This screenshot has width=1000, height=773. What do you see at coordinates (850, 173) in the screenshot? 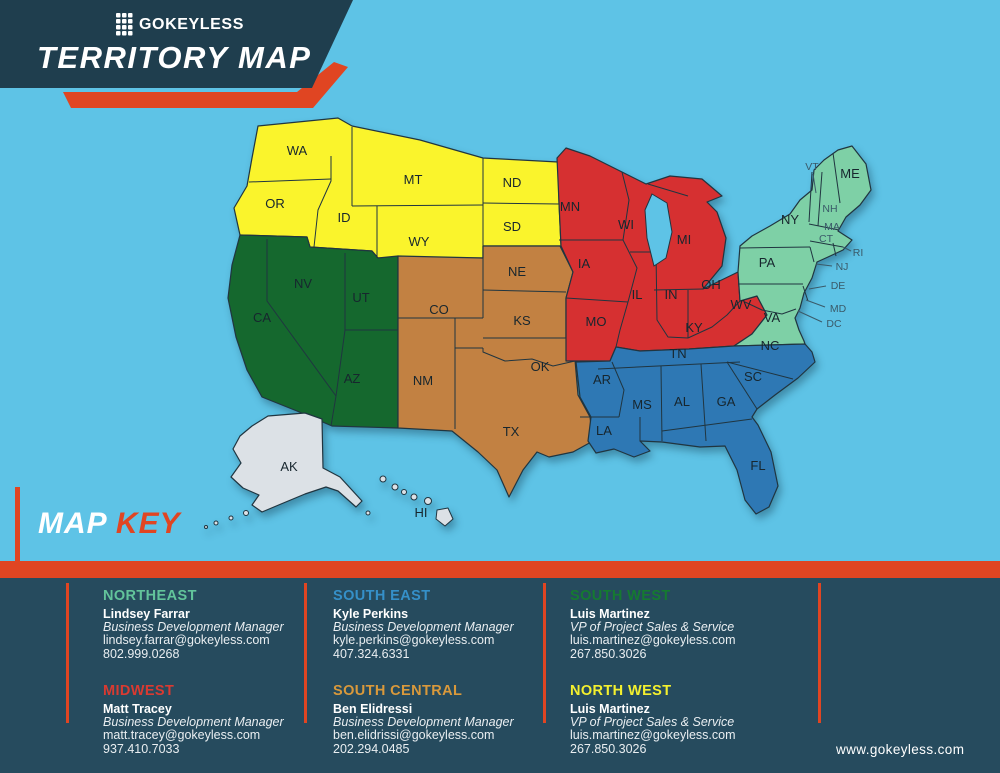
I see `state-label-me: ME` at bounding box center [850, 173].